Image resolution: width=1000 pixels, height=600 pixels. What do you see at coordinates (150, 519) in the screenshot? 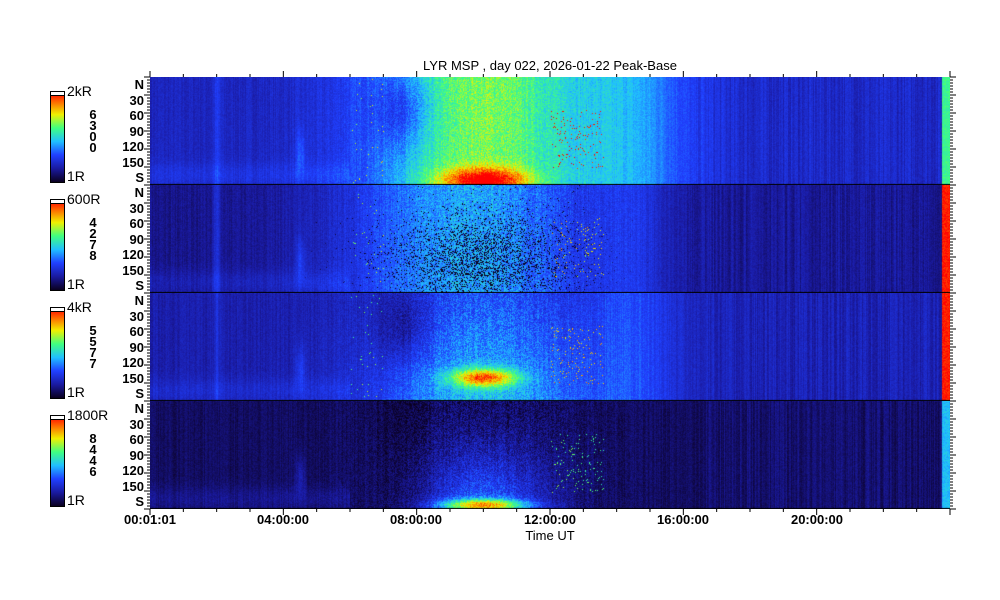
I see `x-tick-label: 00:01:01` at bounding box center [150, 519].